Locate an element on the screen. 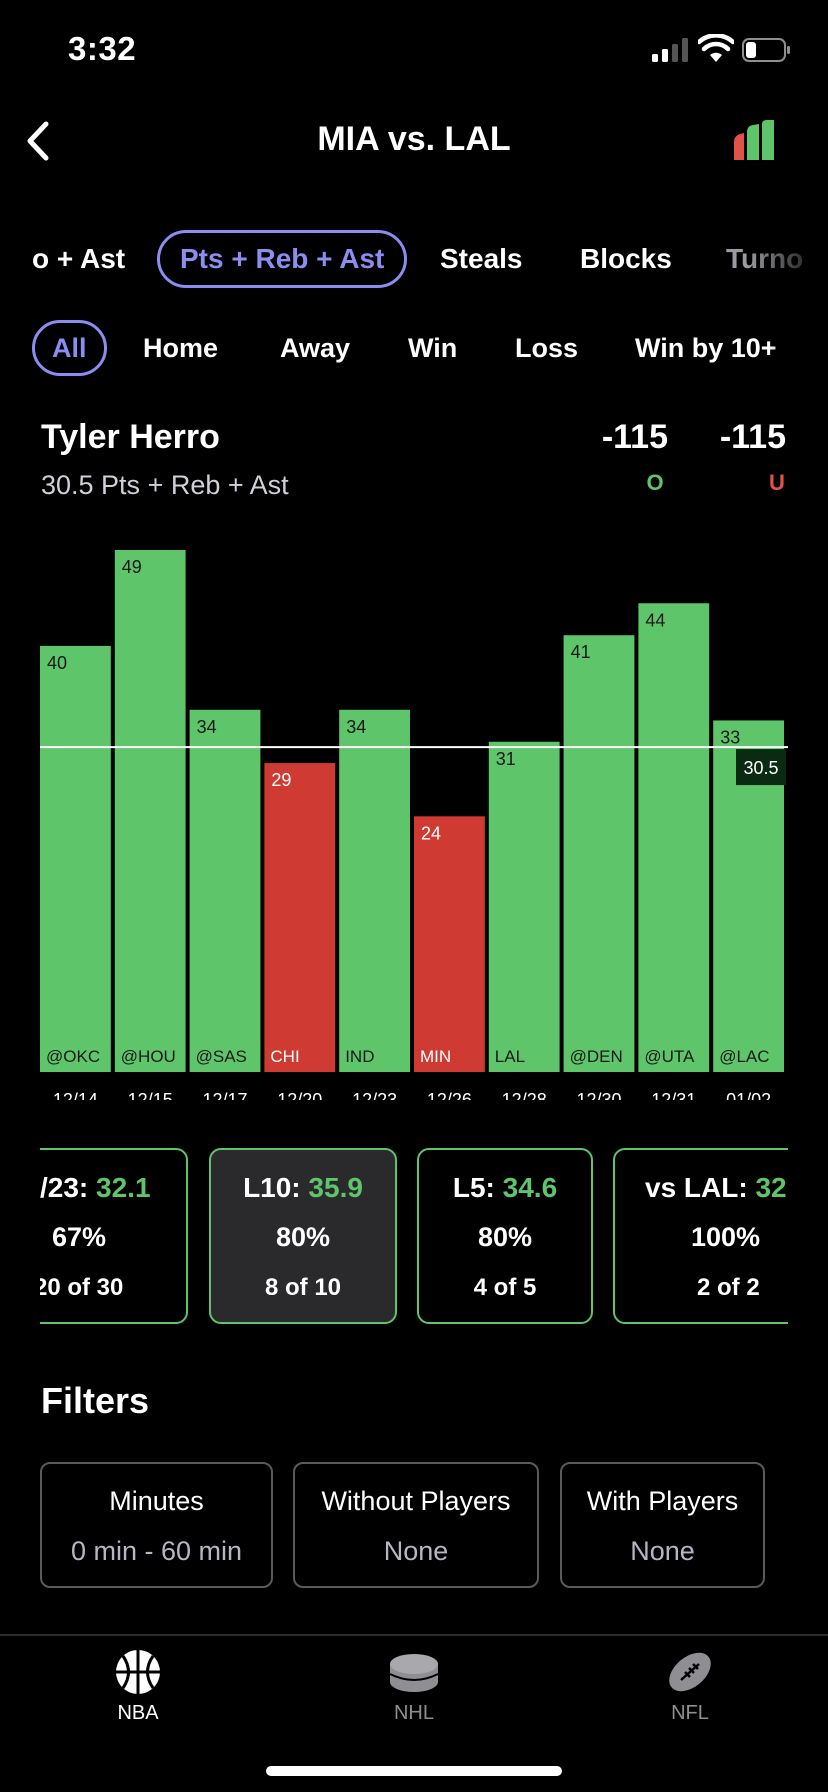 This screenshot has width=828, height=1792. x-tick-label: 12/17 is located at coordinates (224, 1095).